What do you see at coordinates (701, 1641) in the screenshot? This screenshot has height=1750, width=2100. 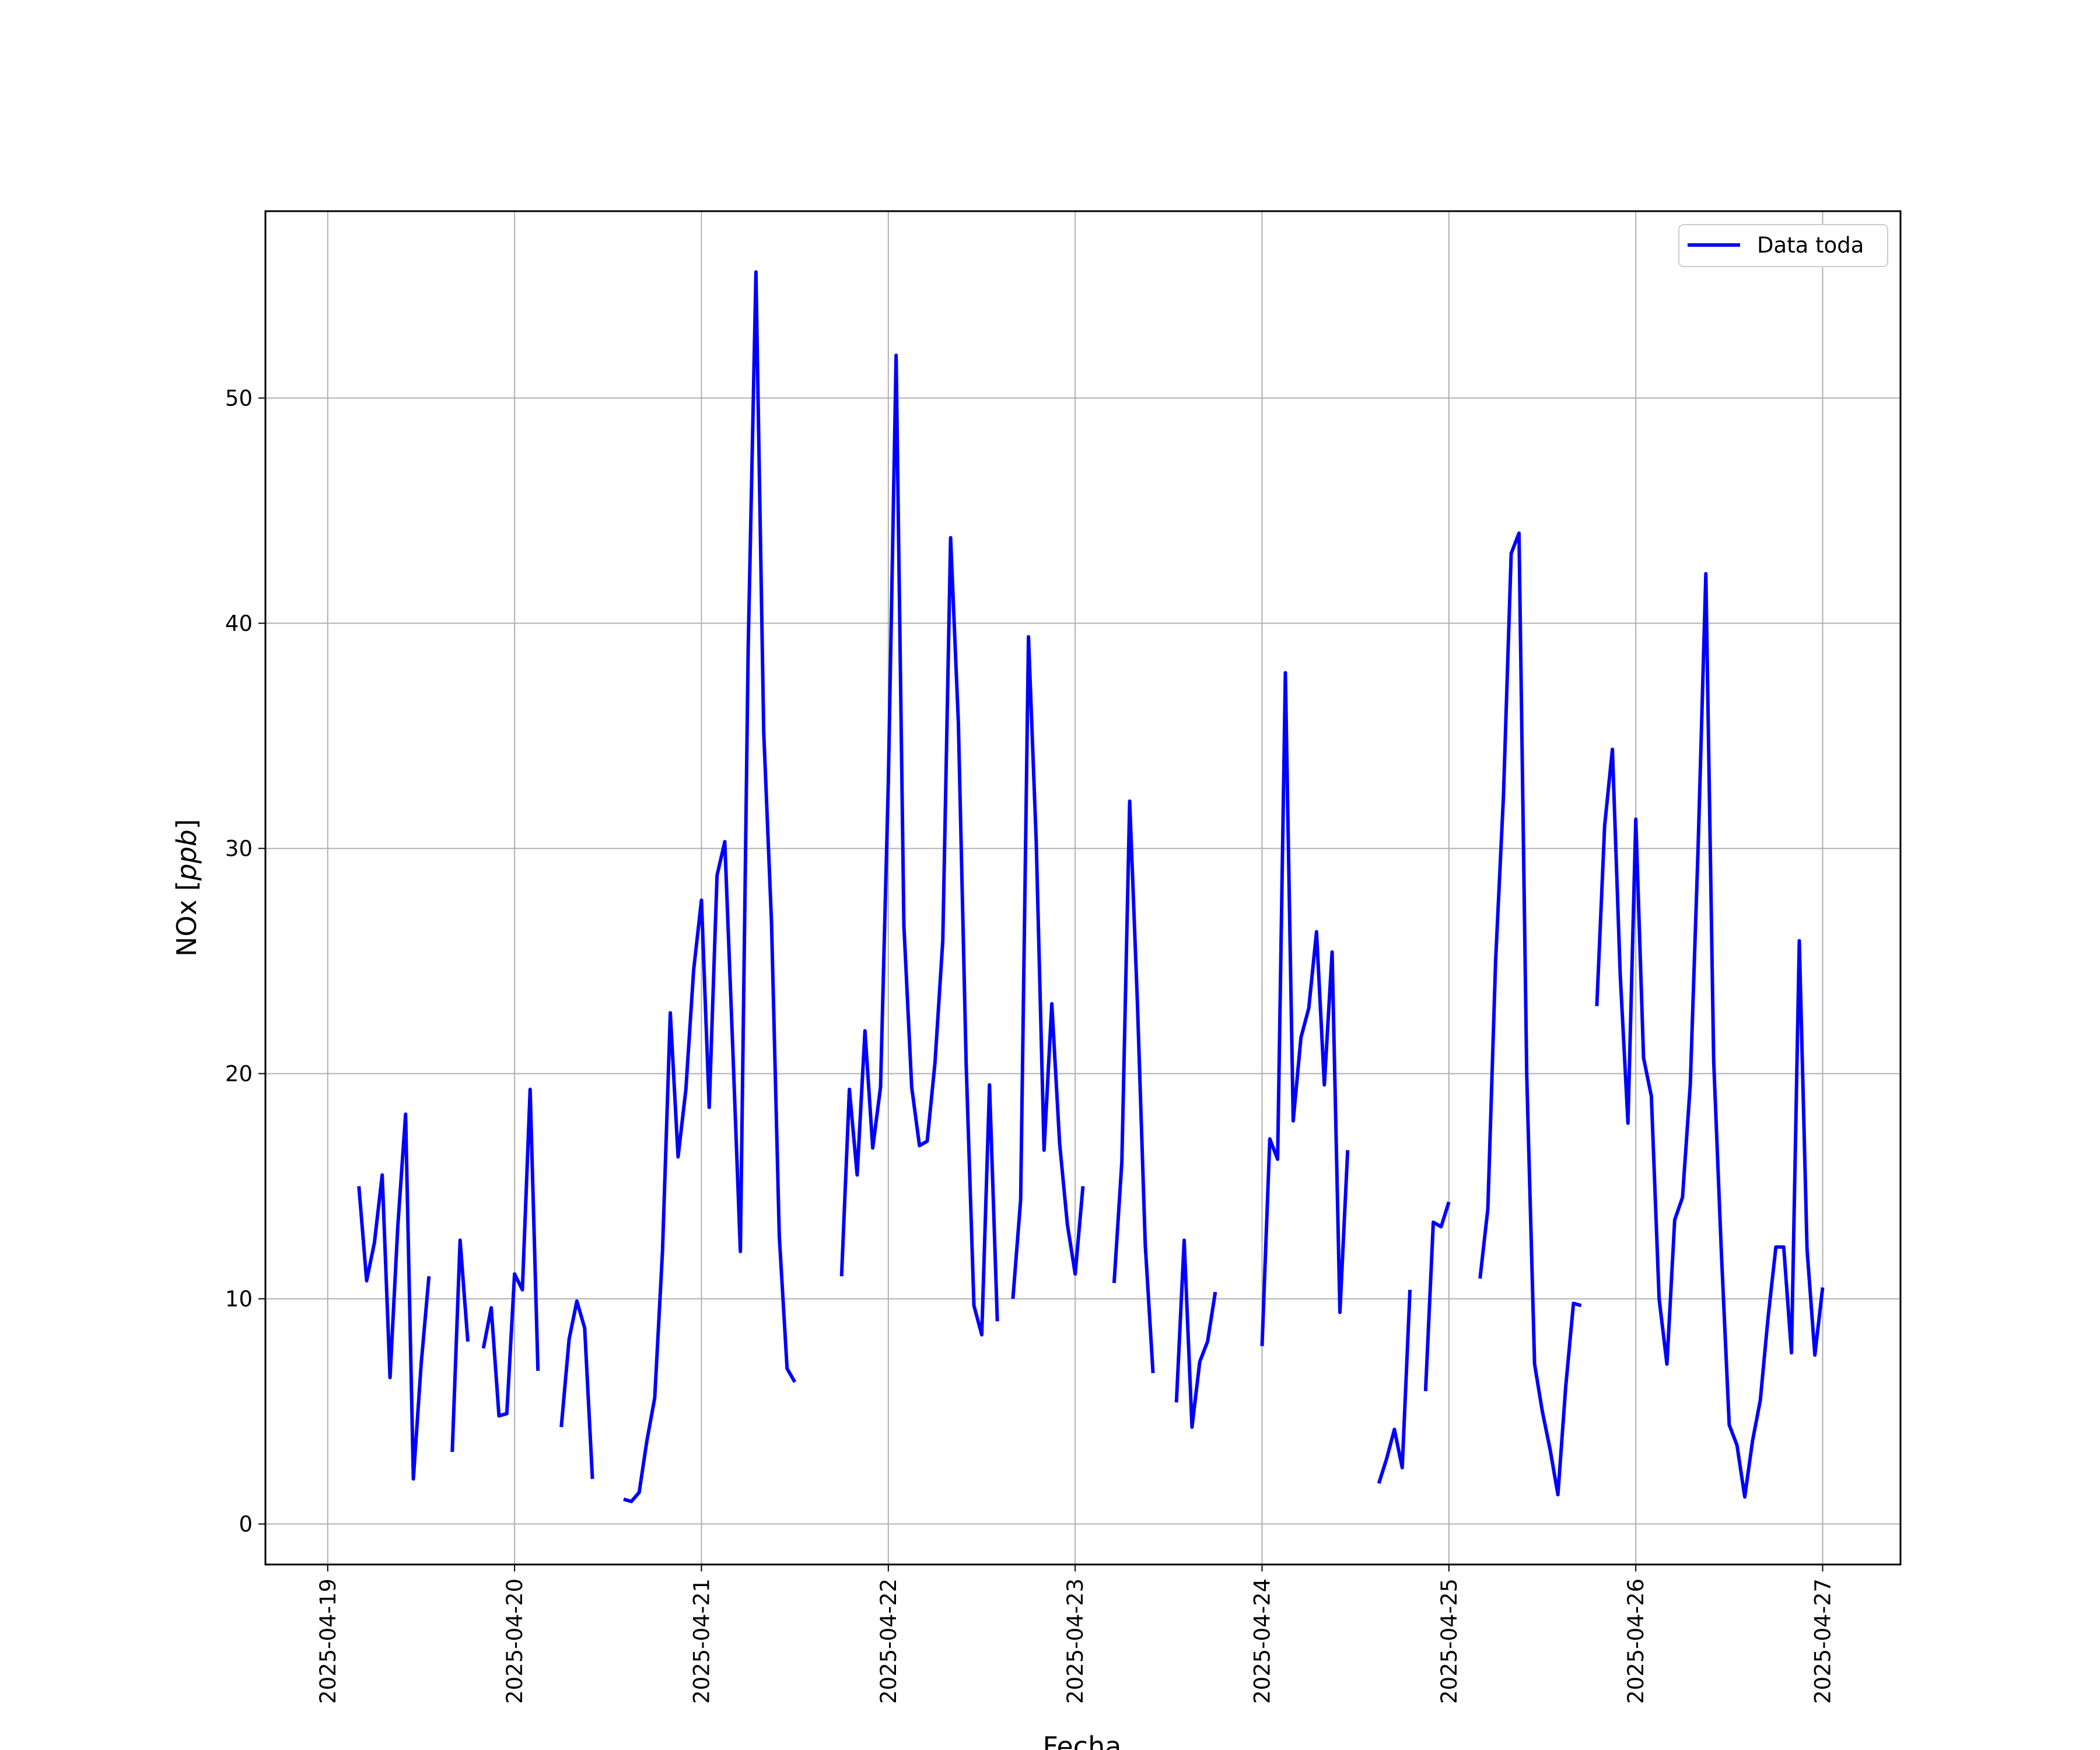 I see `x-tick-label: 2025-04-21` at bounding box center [701, 1641].